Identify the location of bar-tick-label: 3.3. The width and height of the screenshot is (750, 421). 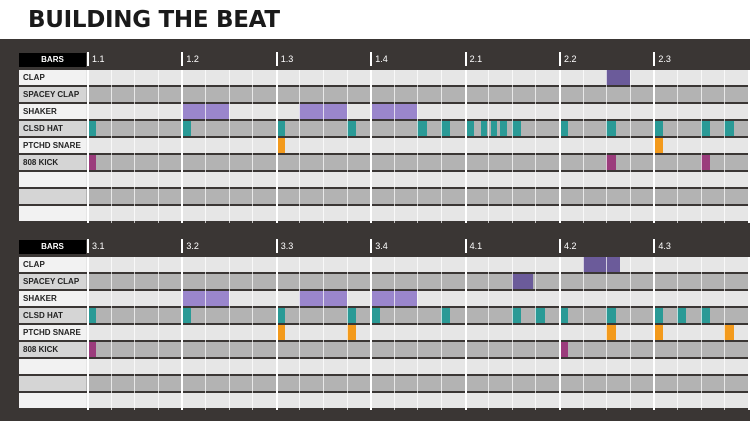
(284, 246).